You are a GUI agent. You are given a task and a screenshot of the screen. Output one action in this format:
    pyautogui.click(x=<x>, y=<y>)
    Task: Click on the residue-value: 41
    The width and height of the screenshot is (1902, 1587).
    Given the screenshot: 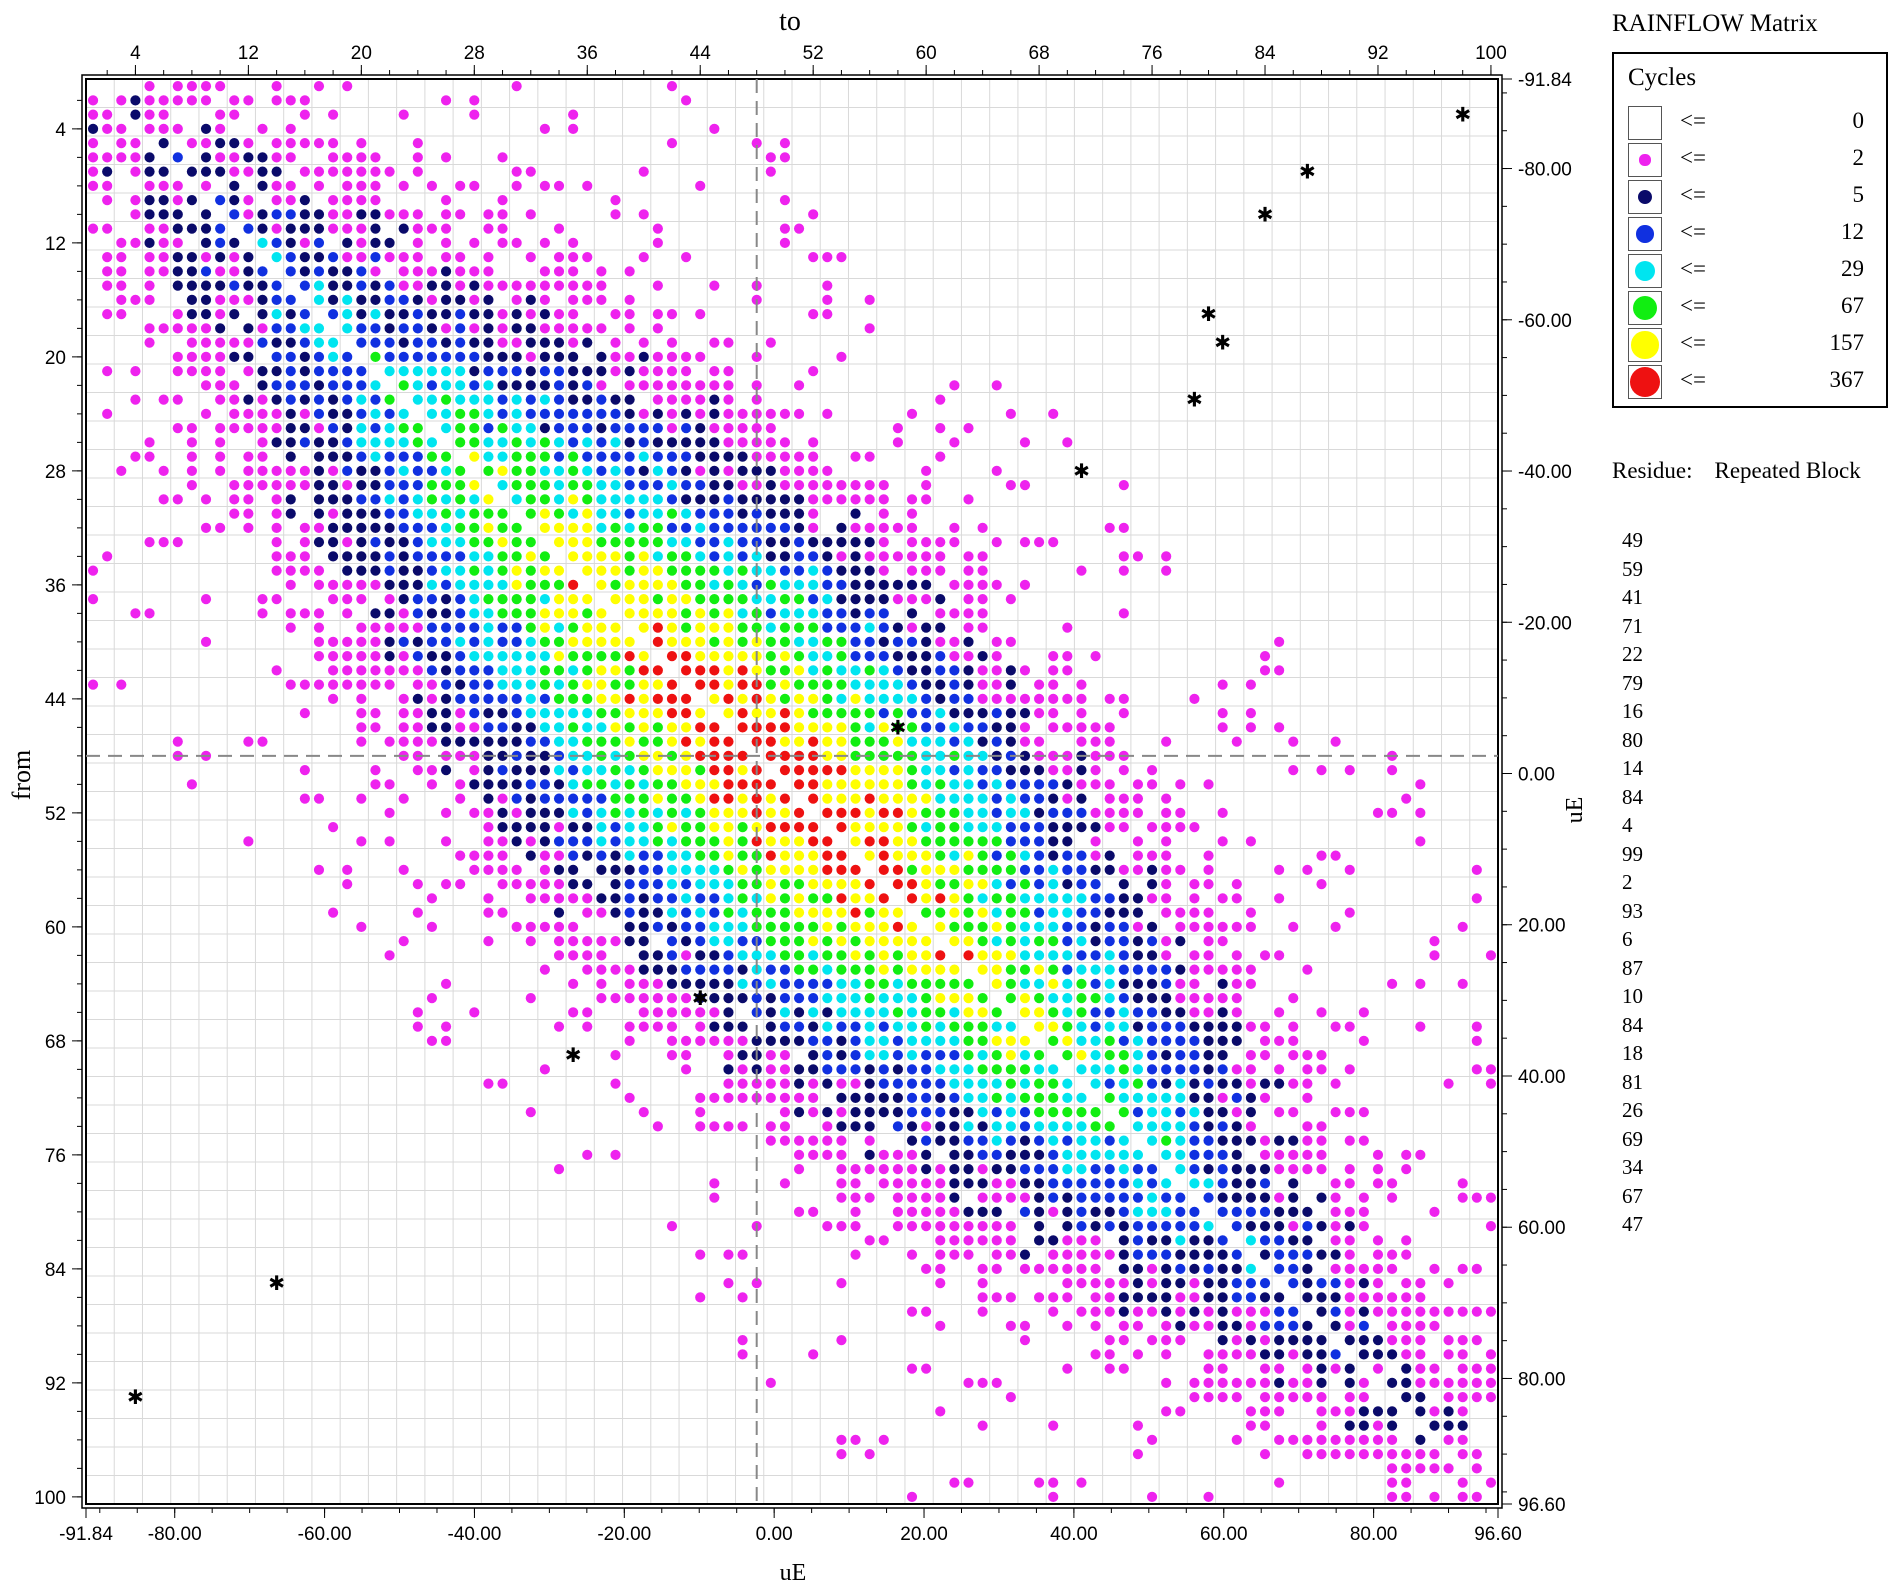 What is the action you would take?
    pyautogui.click(x=1632, y=597)
    